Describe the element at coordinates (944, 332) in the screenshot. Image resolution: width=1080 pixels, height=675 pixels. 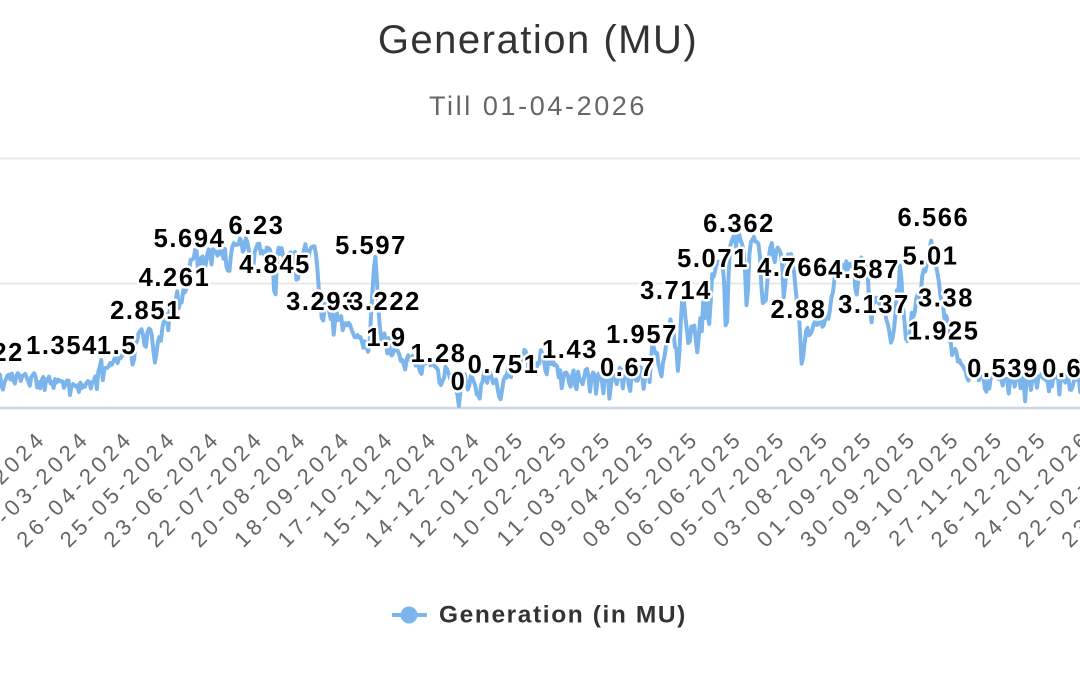
I see `svg-text: 1.925` at that location.